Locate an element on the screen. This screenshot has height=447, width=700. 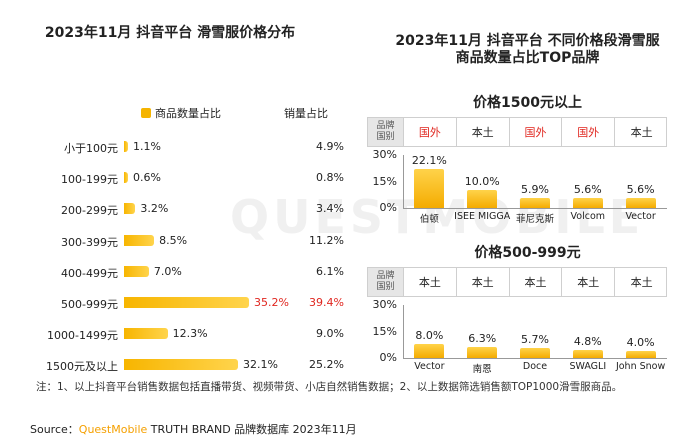
source-prefix: Source： is located at coordinates (54, 429).